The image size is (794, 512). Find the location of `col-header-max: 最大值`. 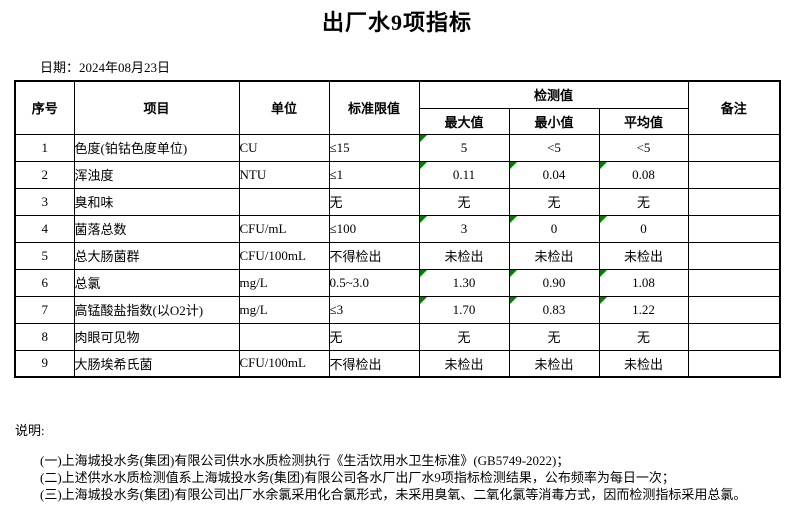

col-header-max: 最大值 is located at coordinates (464, 121).